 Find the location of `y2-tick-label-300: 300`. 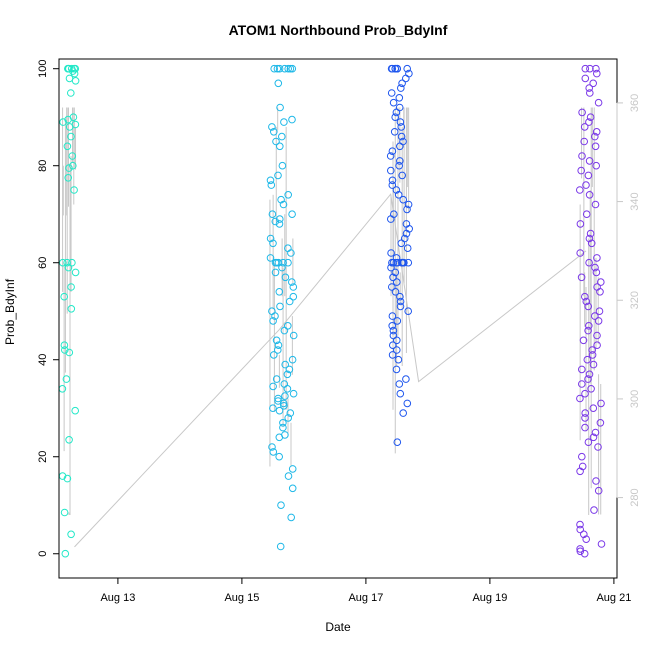

y2-tick-label-300: 300 is located at coordinates (635, 399).